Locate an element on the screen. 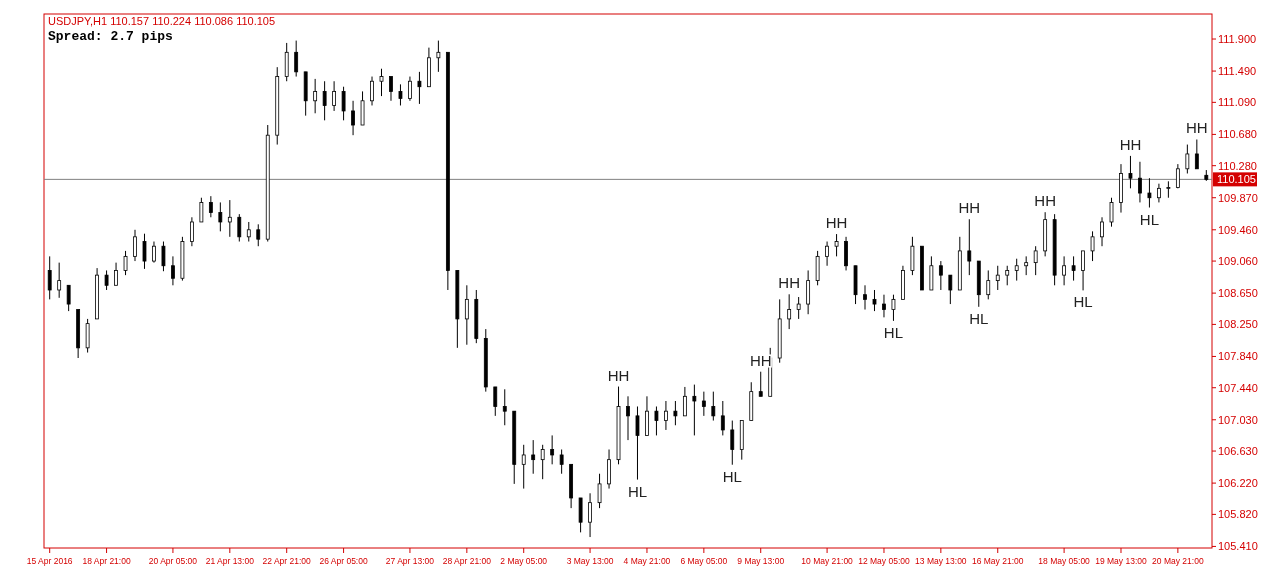 This screenshot has width=1278, height=584. x-tick-label: 21 Apr 13:00 is located at coordinates (230, 561).